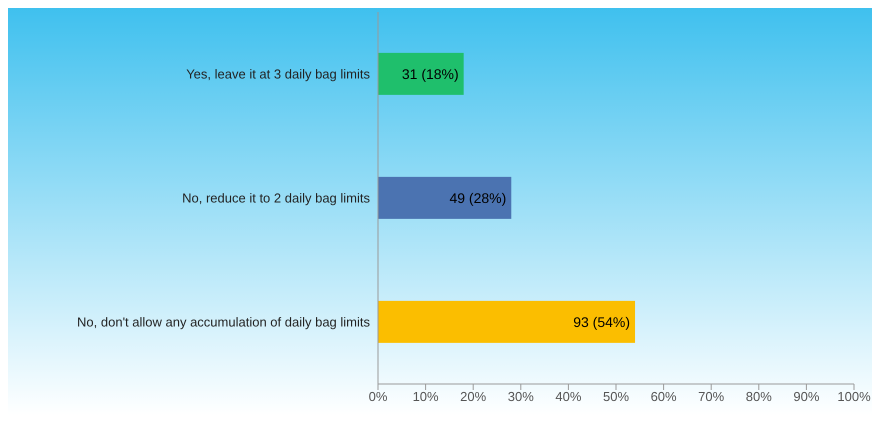 Image resolution: width=880 pixels, height=424 pixels. I want to click on x-tick-label: 90%, so click(806, 396).